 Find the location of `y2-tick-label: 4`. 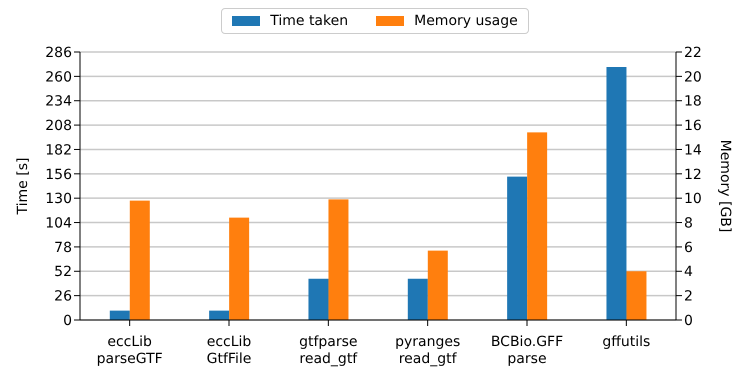

y2-tick-label: 4 is located at coordinates (688, 272).